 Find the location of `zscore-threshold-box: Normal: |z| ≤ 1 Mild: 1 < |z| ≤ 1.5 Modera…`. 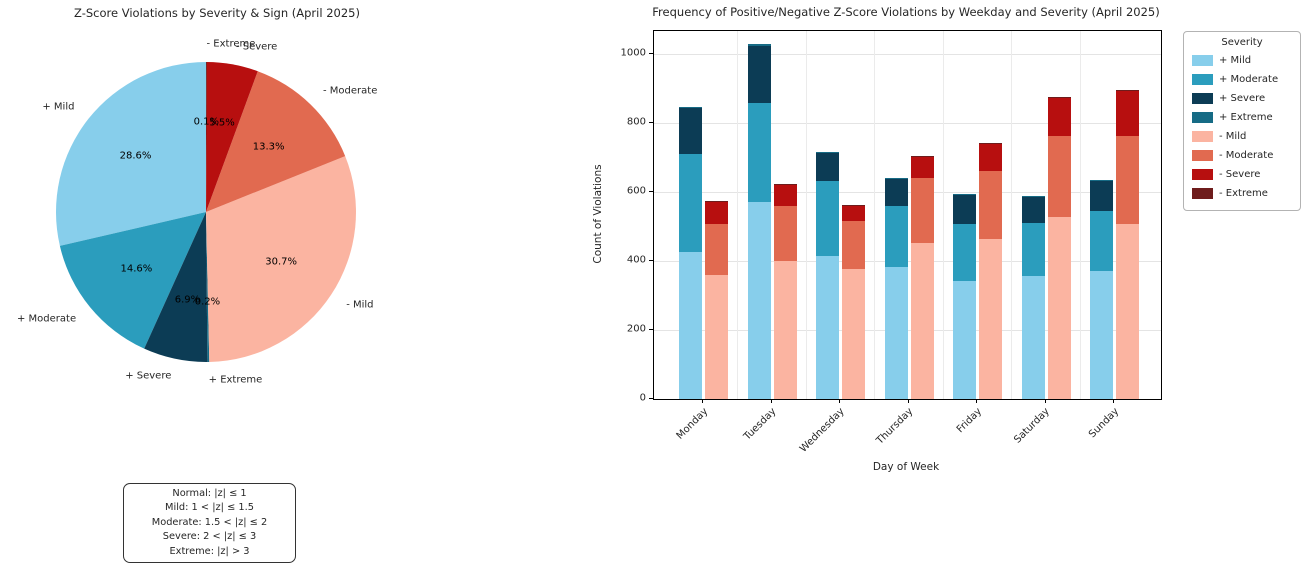

zscore-threshold-box: Normal: |z| ≤ 1 Mild: 1 < |z| ≤ 1.5 Modera… is located at coordinates (209, 523).